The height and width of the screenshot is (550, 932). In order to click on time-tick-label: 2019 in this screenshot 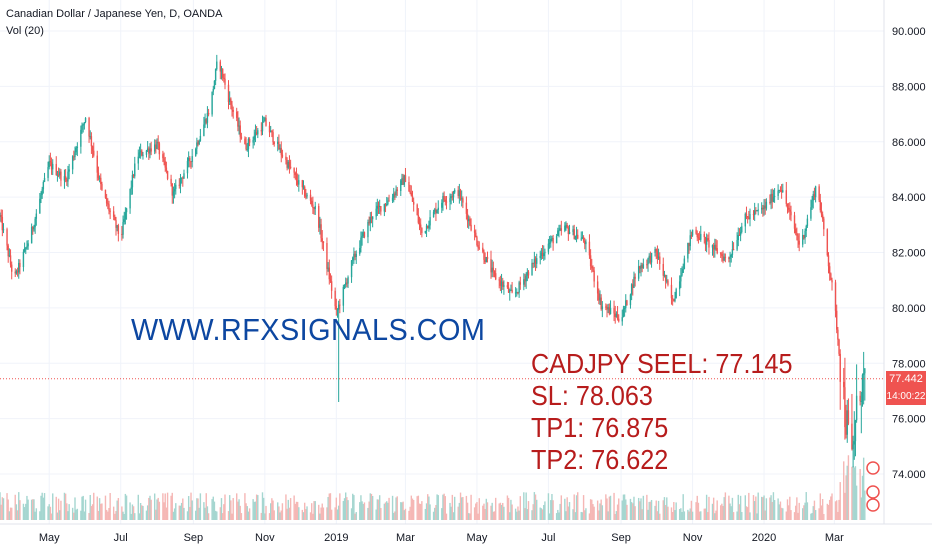, I will do `click(336, 538)`.